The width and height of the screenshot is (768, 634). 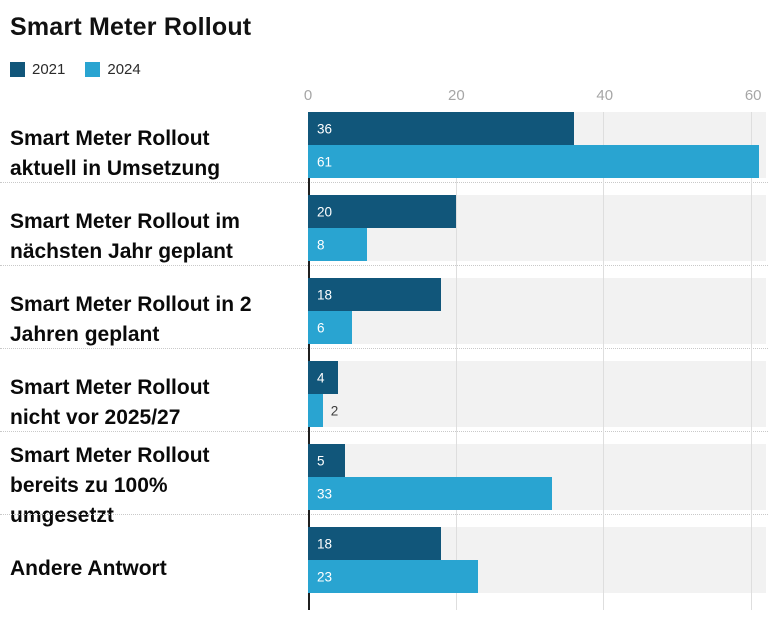 I want to click on bar-track-2024: 33, so click(x=537, y=493).